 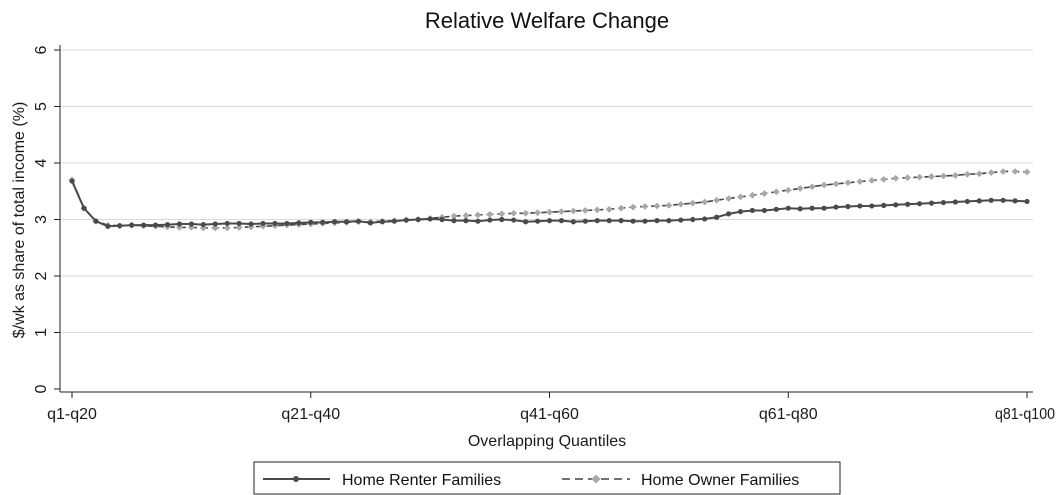 I want to click on legend: Home Renter Families Home Owner Families, so click(x=547, y=478).